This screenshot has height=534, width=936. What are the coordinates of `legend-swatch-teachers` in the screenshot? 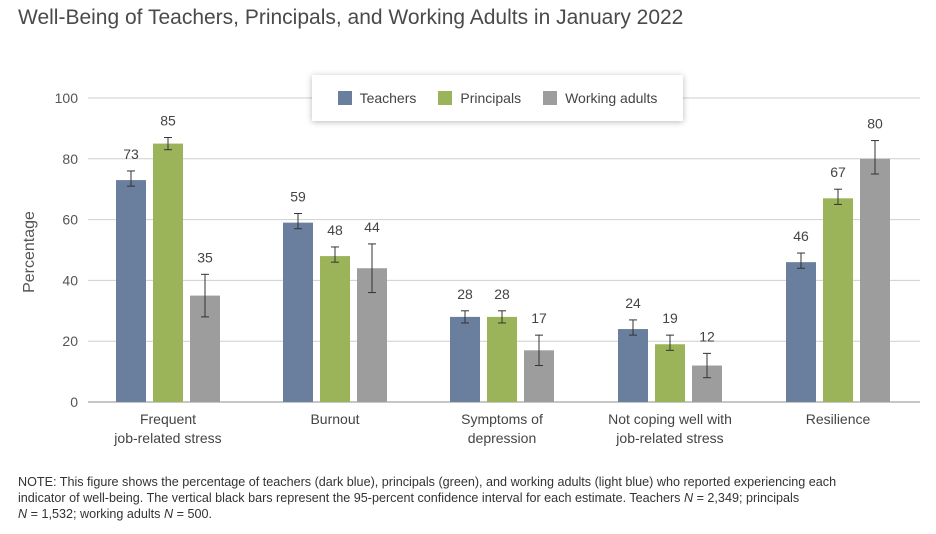 It's located at (344, 98).